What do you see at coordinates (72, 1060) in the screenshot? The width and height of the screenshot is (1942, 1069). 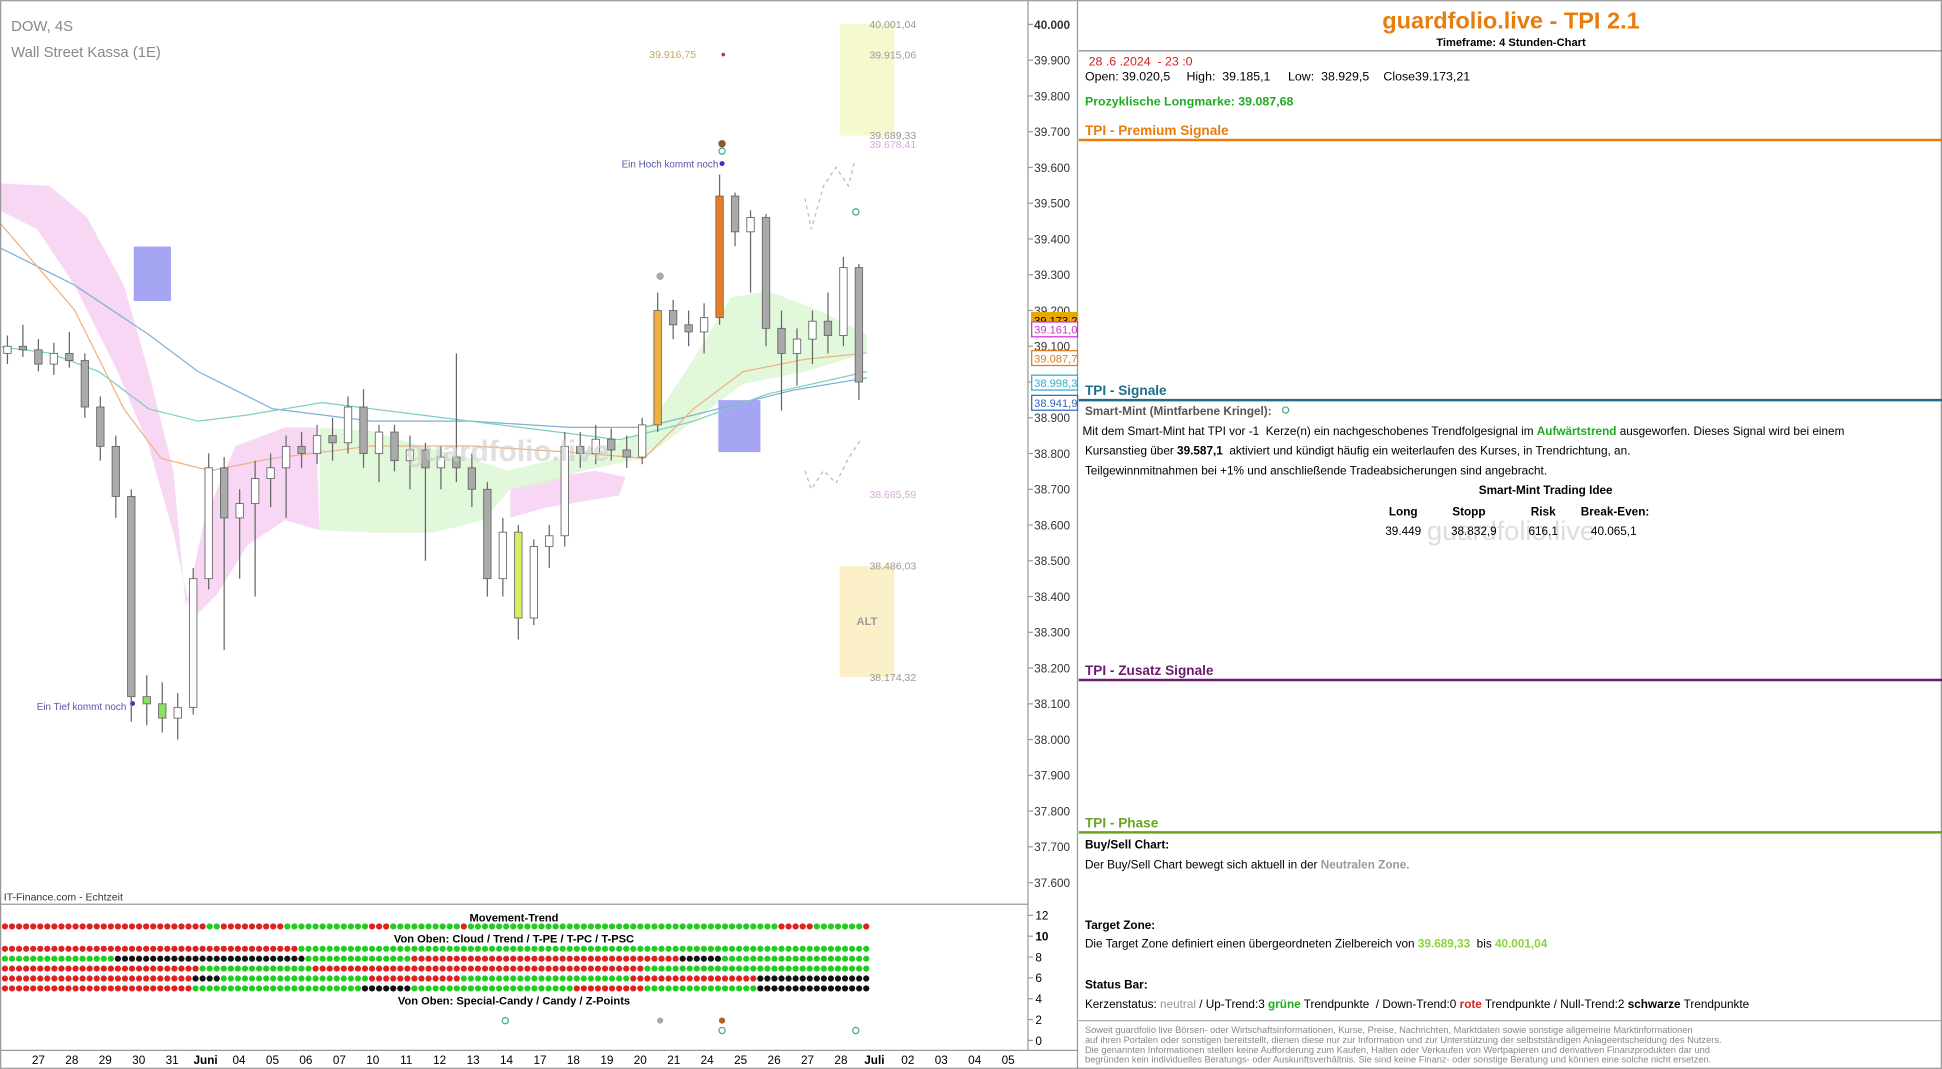 I see `date-label: 28` at bounding box center [72, 1060].